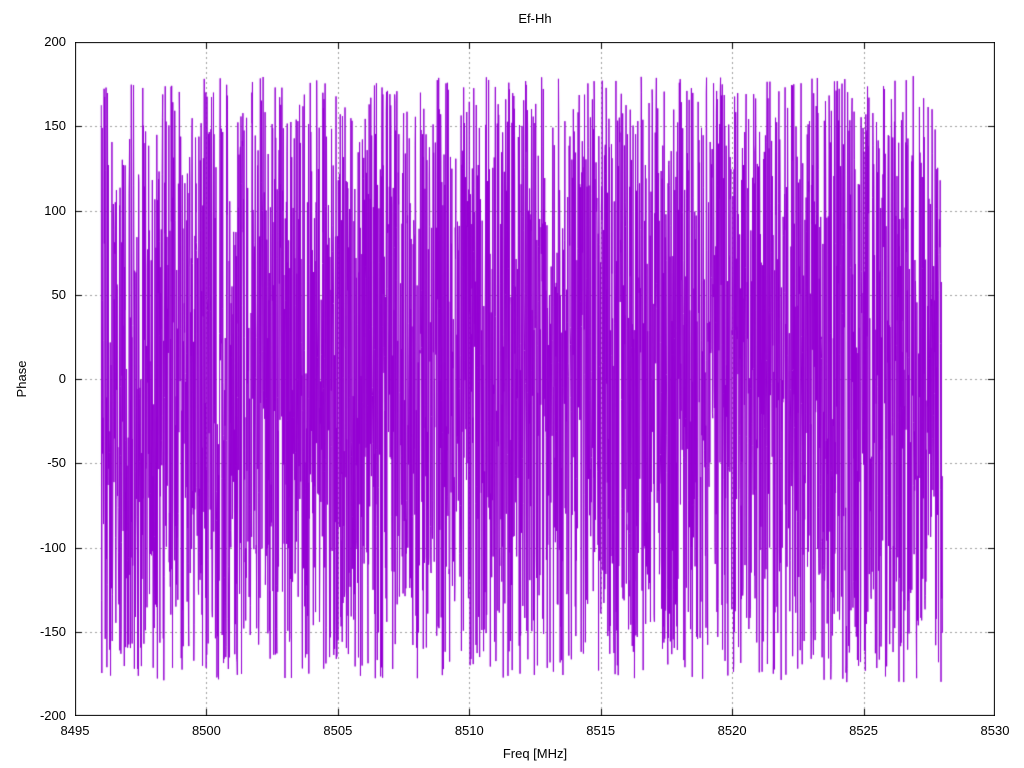 The width and height of the screenshot is (1024, 768). Describe the element at coordinates (56, 463) in the screenshot. I see `y-tick-label: -50` at that location.